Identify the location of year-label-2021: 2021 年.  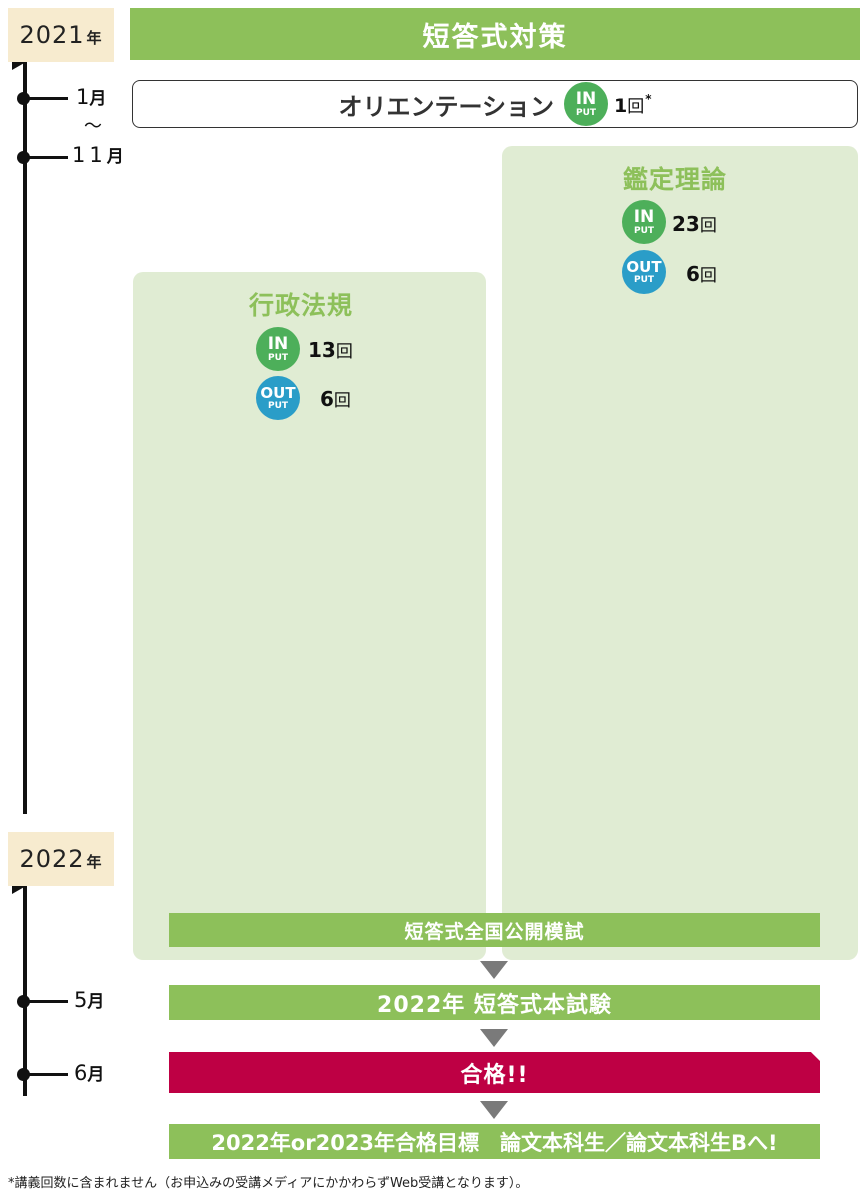
(61, 35).